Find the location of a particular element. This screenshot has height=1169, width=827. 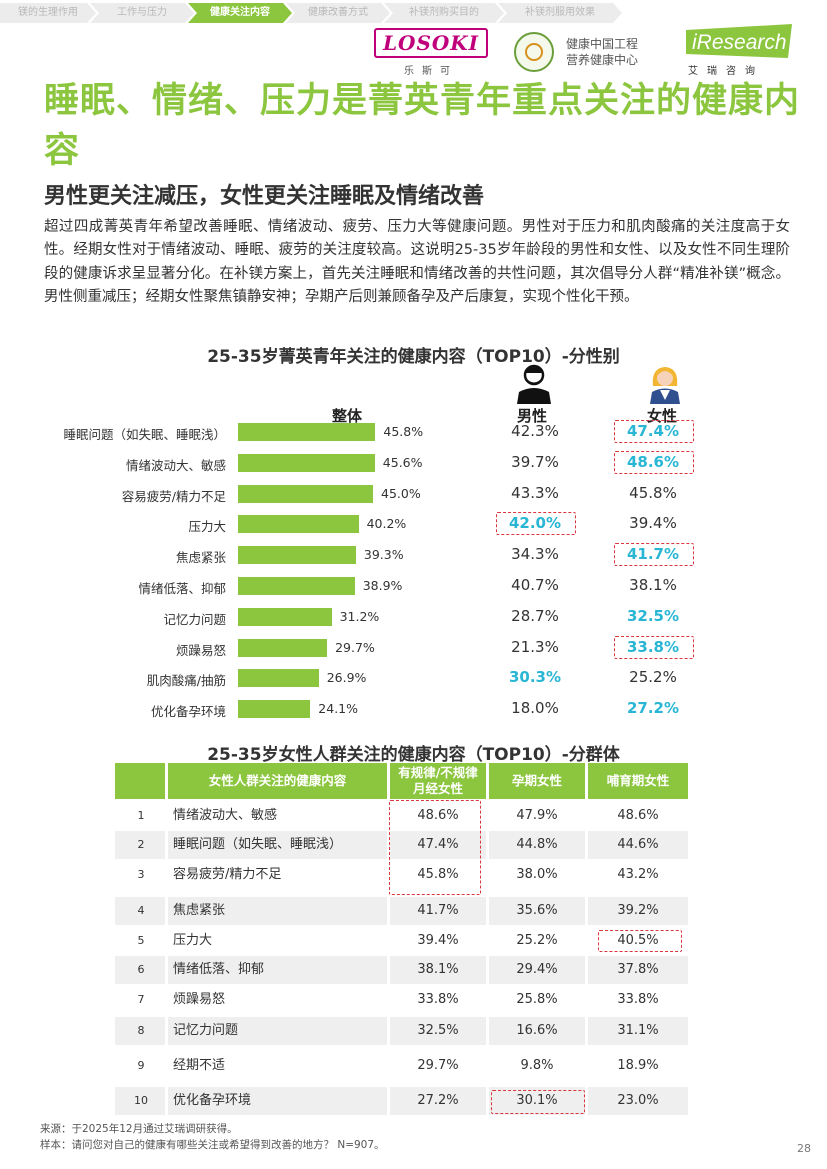

row-content: 经期不适 is located at coordinates (199, 1065).